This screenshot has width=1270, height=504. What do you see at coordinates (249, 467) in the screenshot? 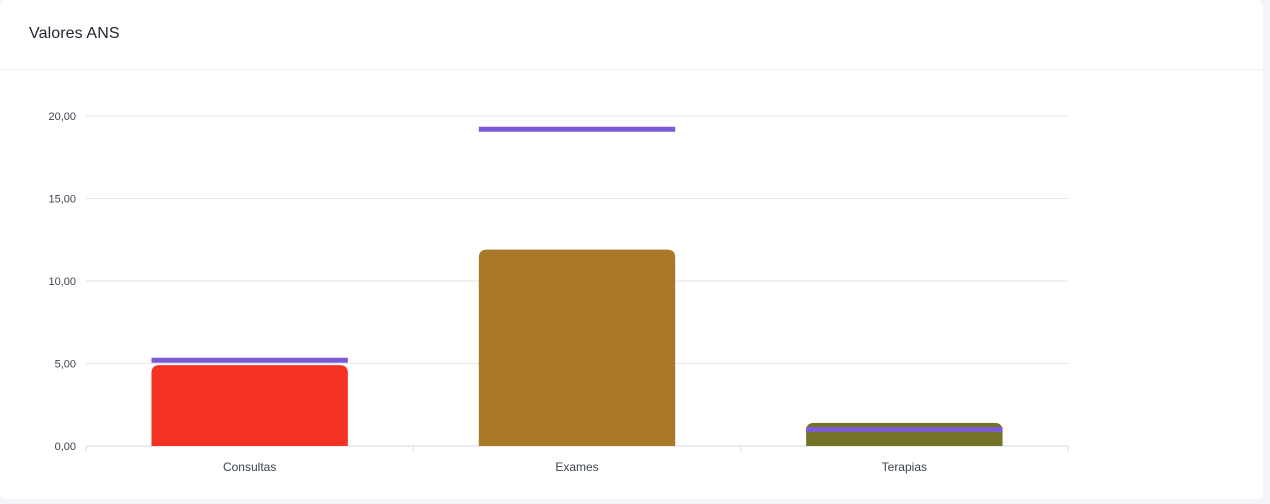
I see `x-tick-label: Consultas` at bounding box center [249, 467].